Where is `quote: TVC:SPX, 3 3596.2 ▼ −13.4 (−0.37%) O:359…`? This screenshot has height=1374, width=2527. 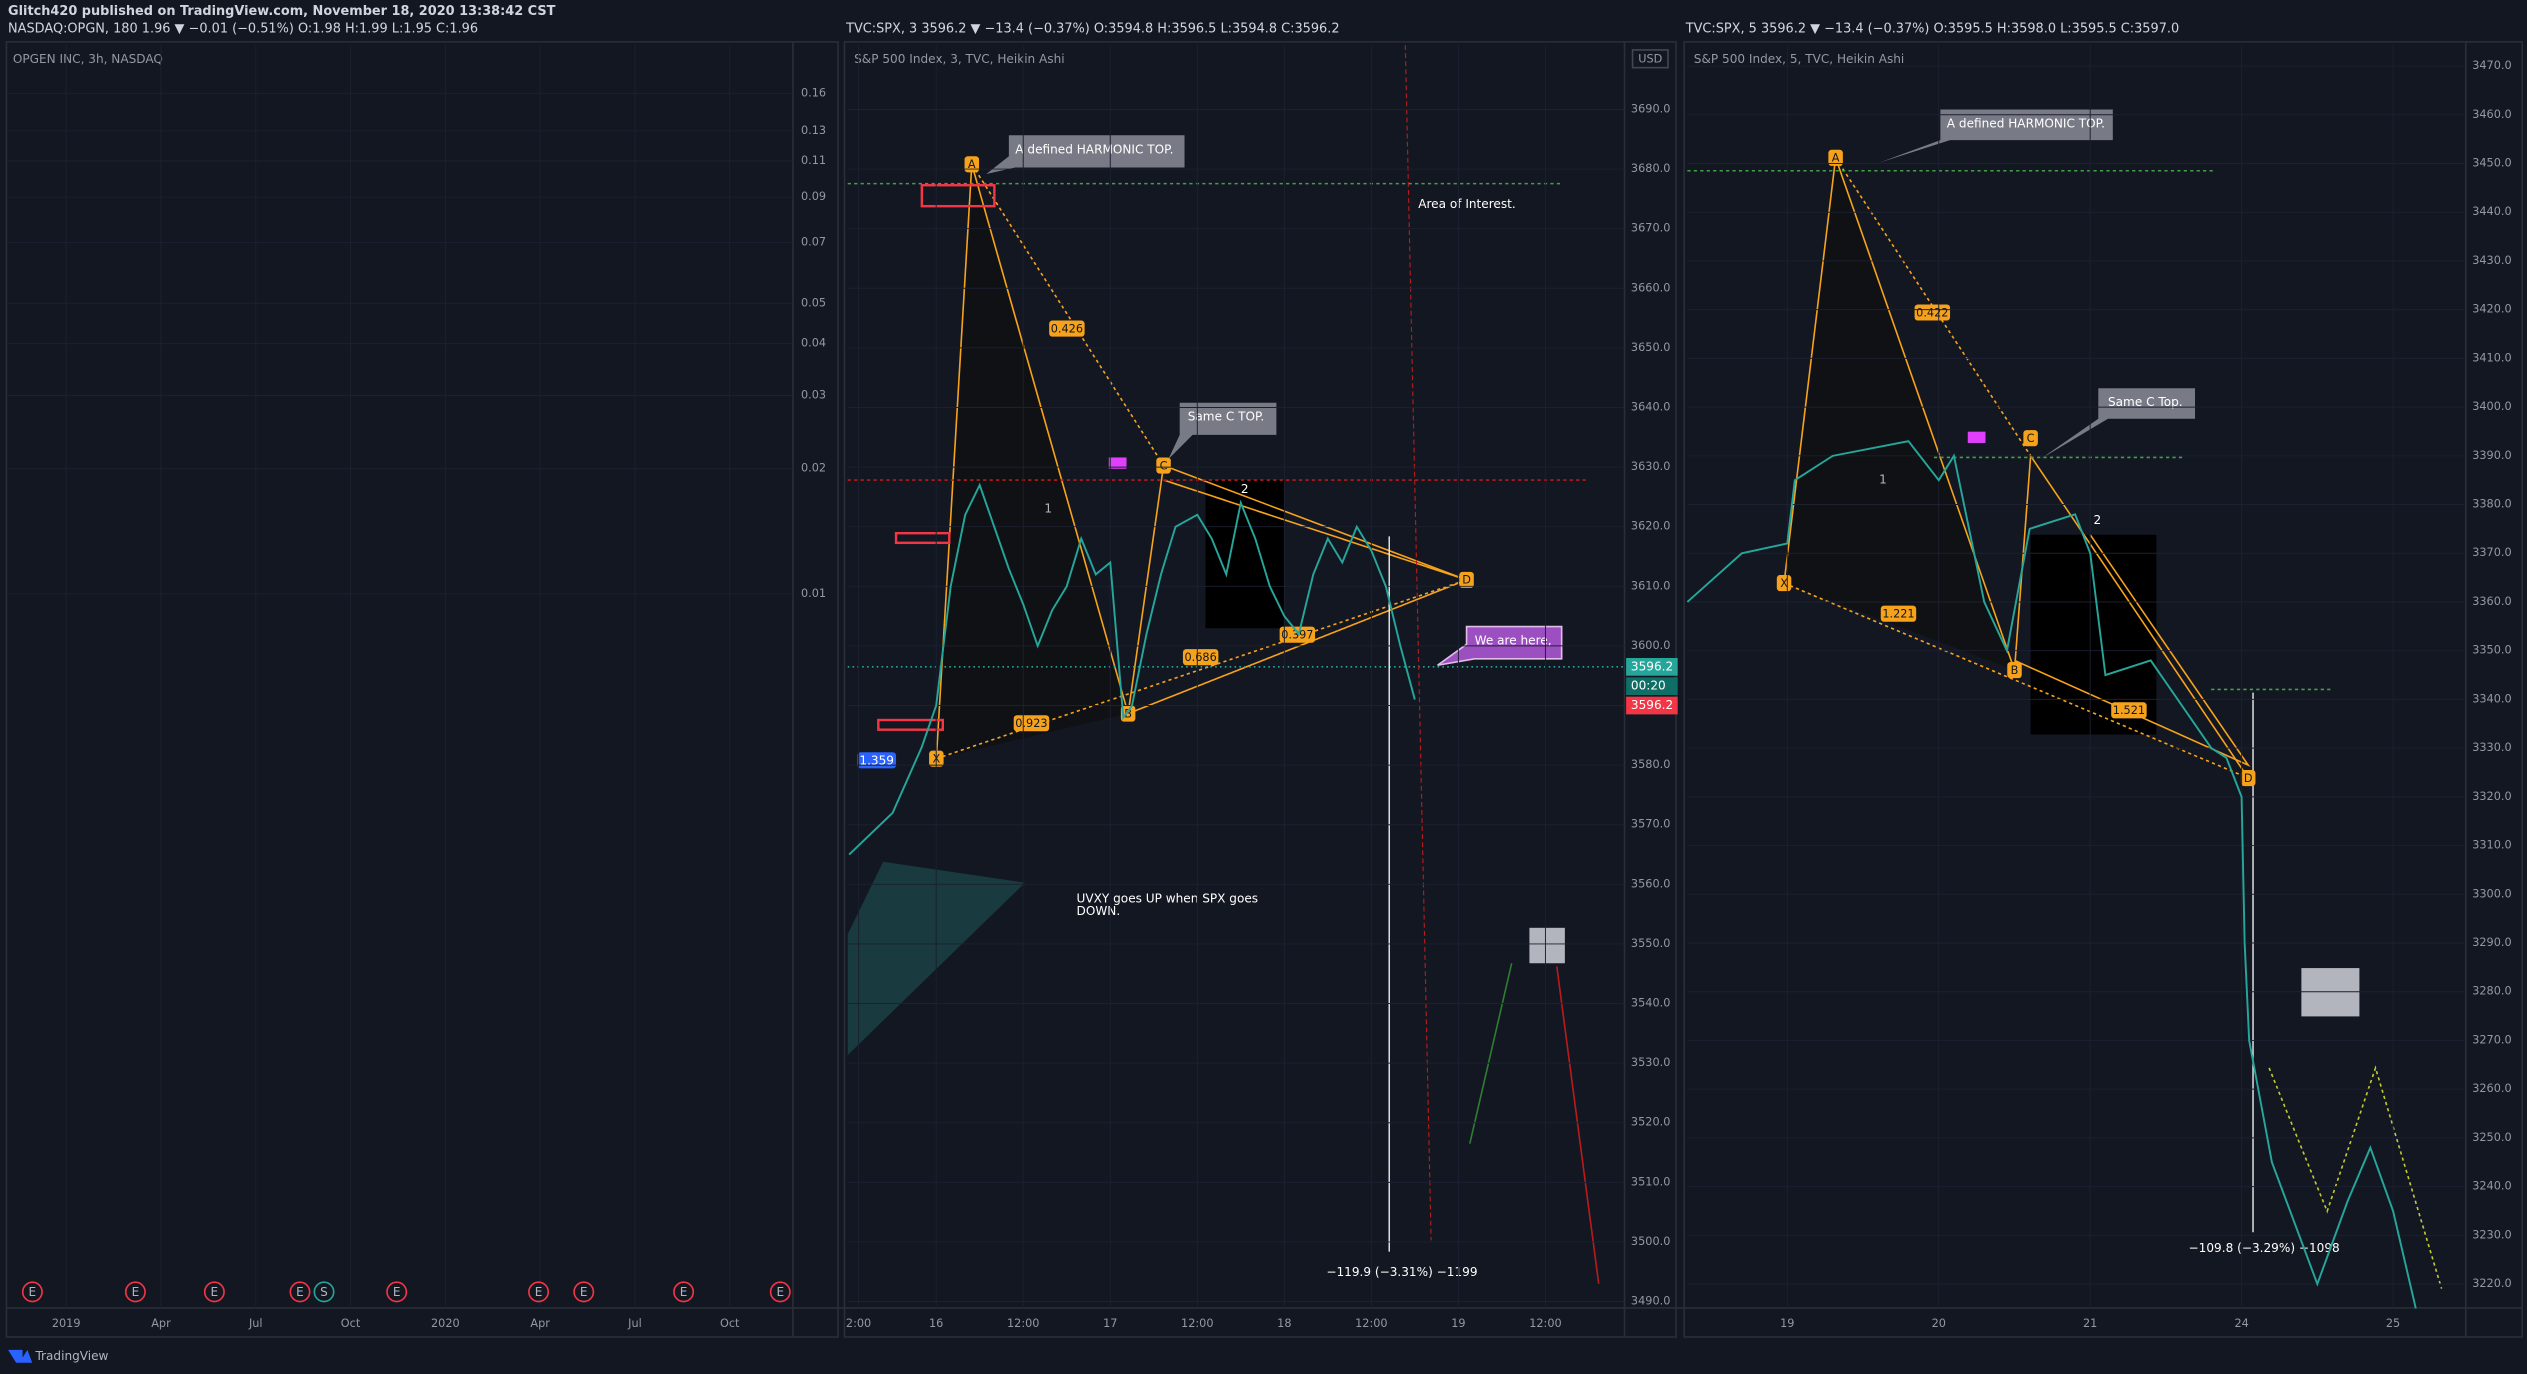 quote: TVC:SPX, 3 3596.2 ▼ −13.4 (−0.37%) O:359… is located at coordinates (1092, 28).